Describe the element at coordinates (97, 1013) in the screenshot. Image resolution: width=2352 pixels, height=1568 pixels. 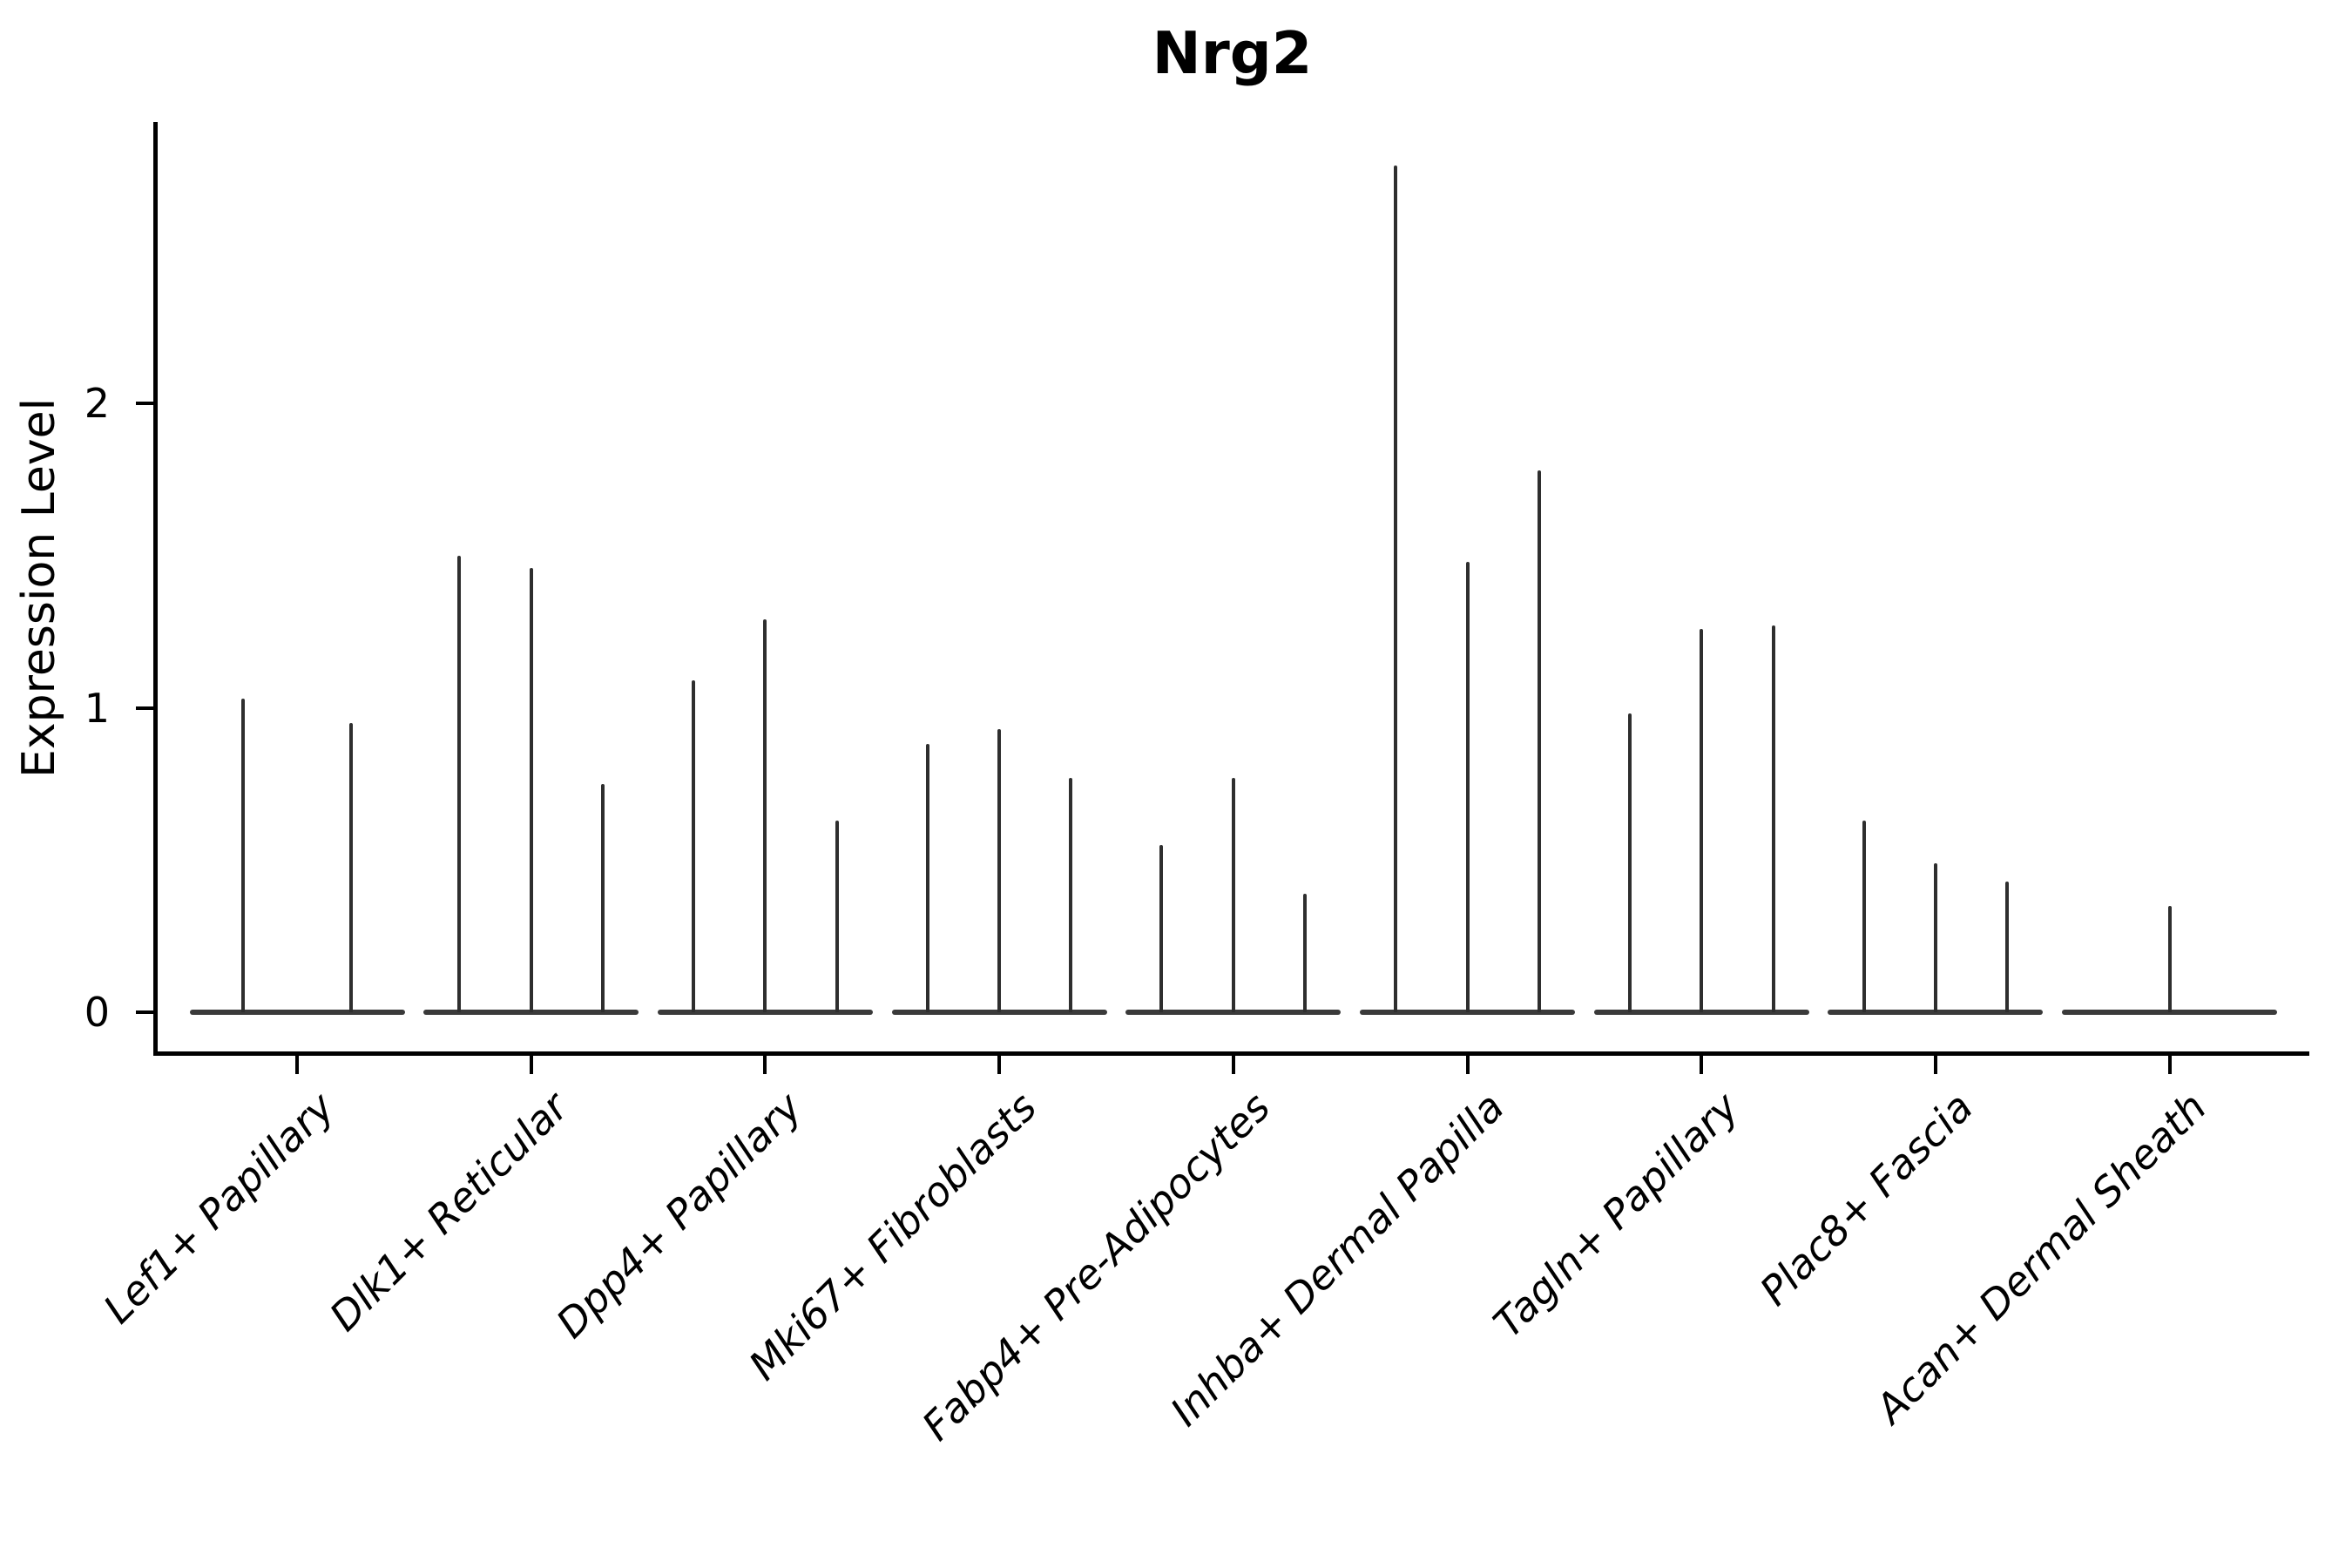
I see `y-tick-label: 0` at that location.